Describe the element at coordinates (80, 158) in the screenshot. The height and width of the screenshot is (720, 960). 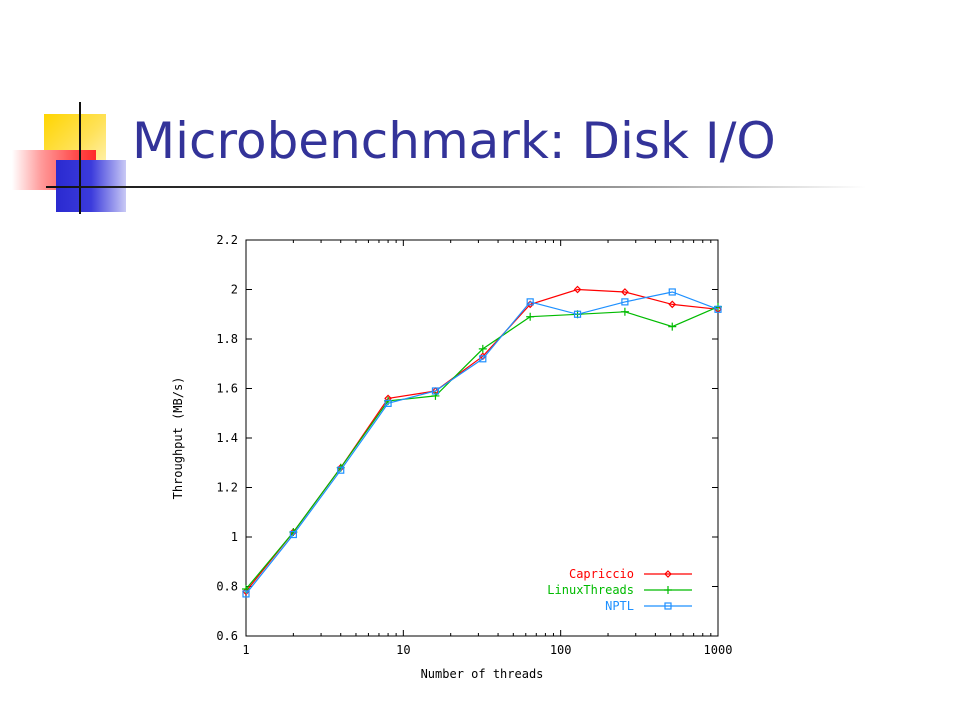
I see `decor-vertical-line` at that location.